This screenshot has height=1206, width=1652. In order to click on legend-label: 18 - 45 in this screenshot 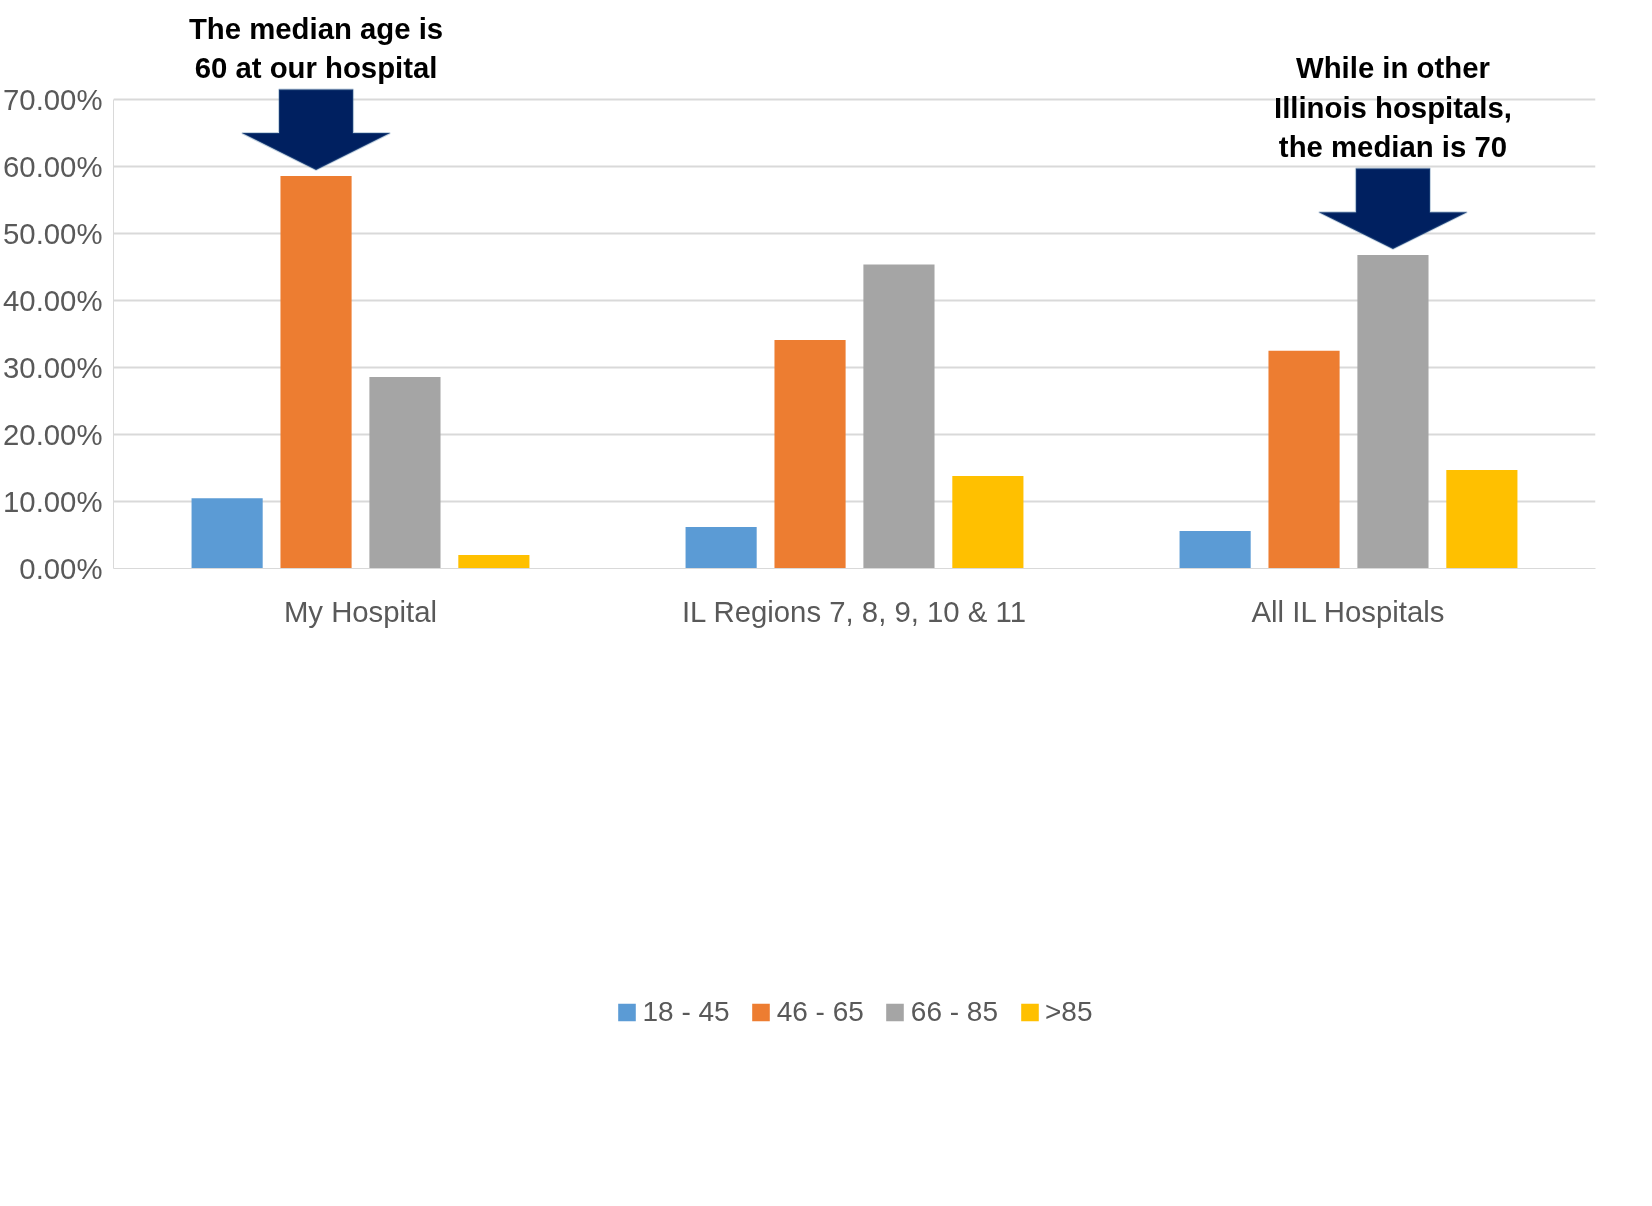, I will do `click(686, 1012)`.